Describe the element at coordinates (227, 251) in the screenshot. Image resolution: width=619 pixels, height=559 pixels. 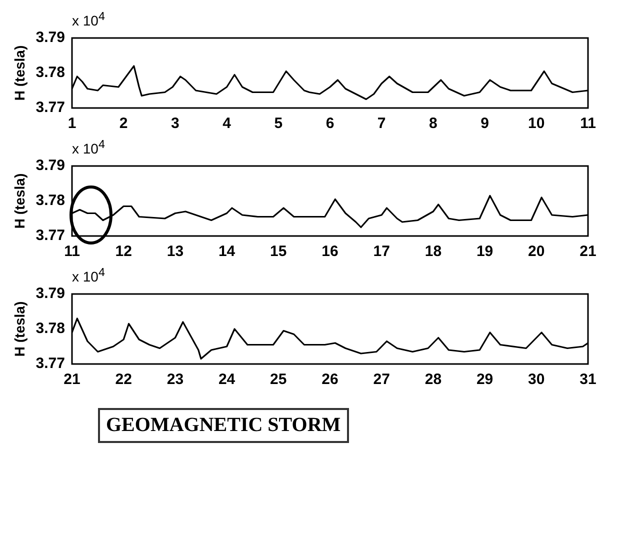
I see `x-tick-label: 14` at that location.